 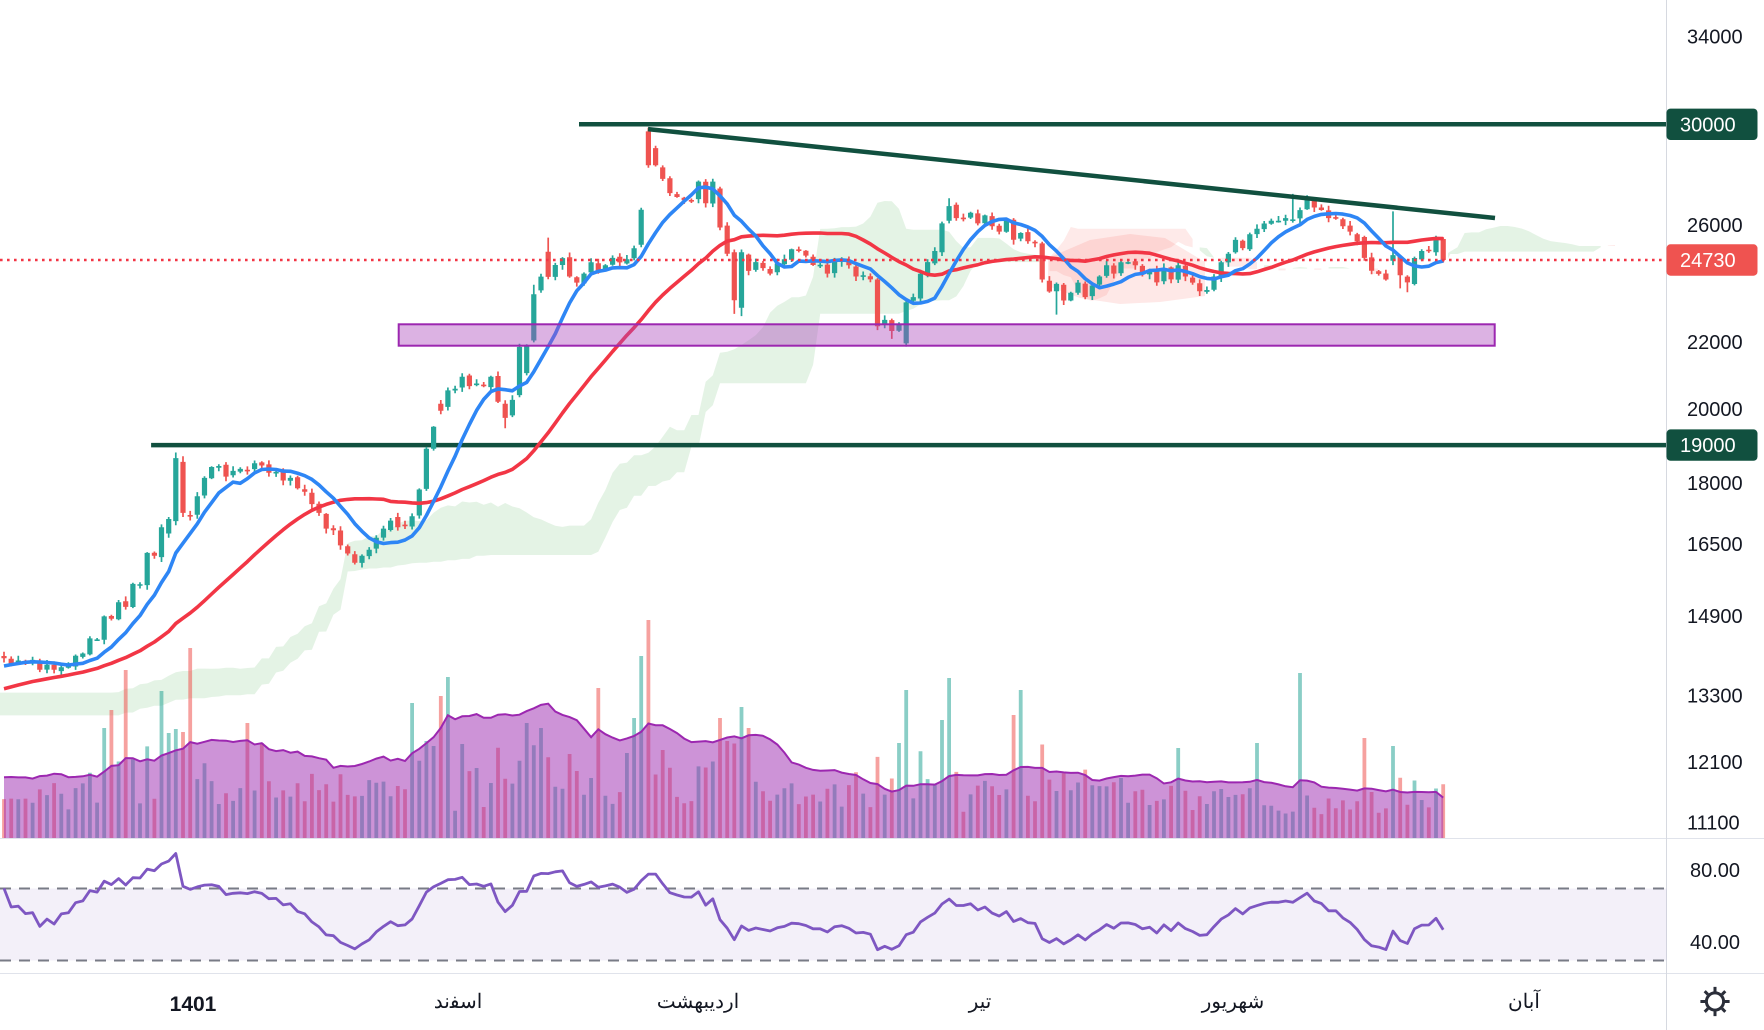 What do you see at coordinates (193, 1004) in the screenshot?
I see `svg-text: 1401` at bounding box center [193, 1004].